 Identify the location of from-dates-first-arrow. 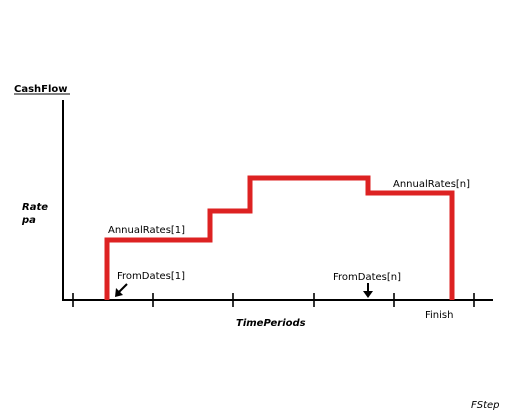
(121, 290).